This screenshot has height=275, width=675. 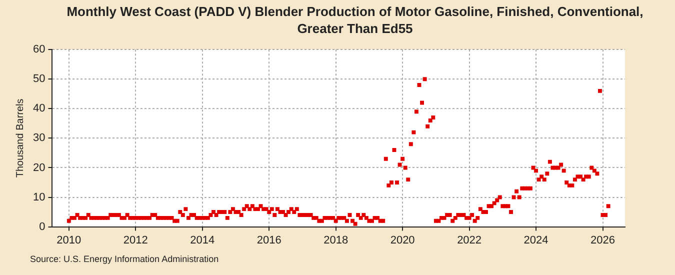 What do you see at coordinates (469, 240) in the screenshot?
I see `x-tick-label: 2022` at bounding box center [469, 240].